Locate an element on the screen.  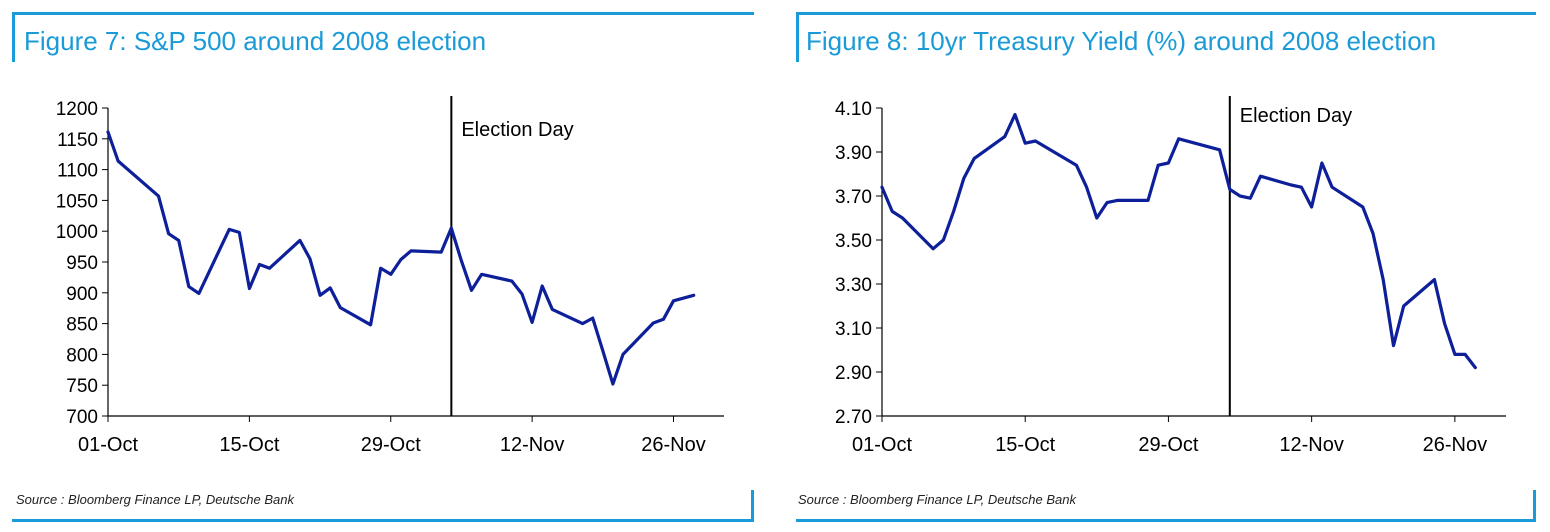
y-tick-label: 1050 is located at coordinates (77, 201).